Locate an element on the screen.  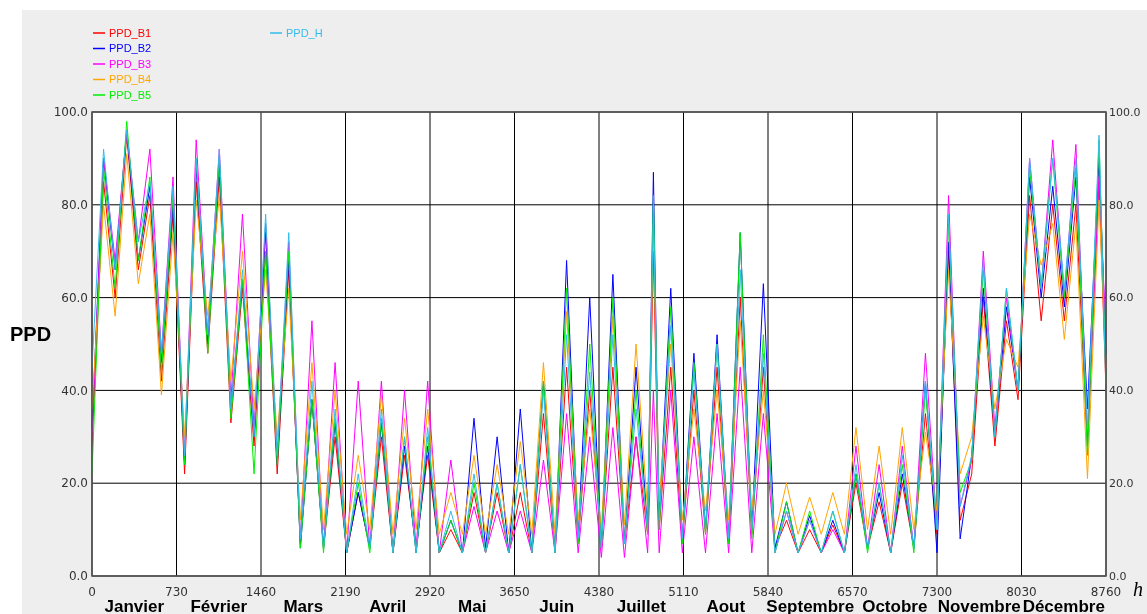
legend-label: PPD_B5 is located at coordinates (130, 94).